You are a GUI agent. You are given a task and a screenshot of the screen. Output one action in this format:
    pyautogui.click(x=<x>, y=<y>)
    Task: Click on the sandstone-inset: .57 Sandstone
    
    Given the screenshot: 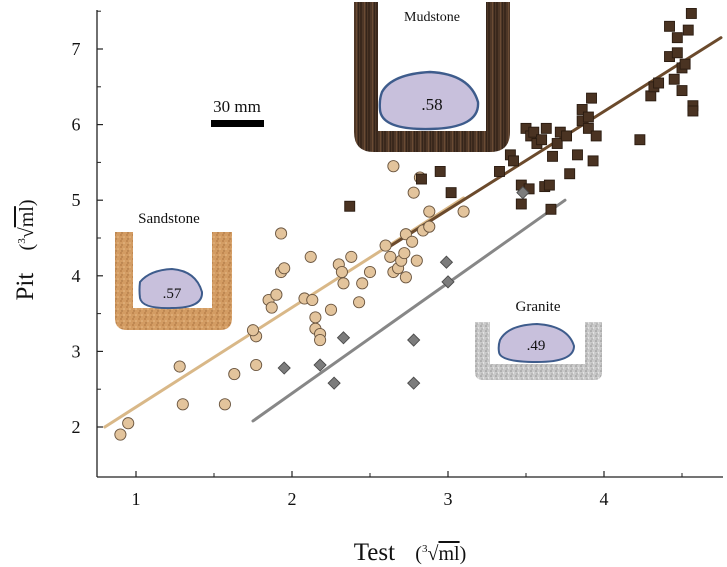 What is the action you would take?
    pyautogui.click(x=173, y=270)
    